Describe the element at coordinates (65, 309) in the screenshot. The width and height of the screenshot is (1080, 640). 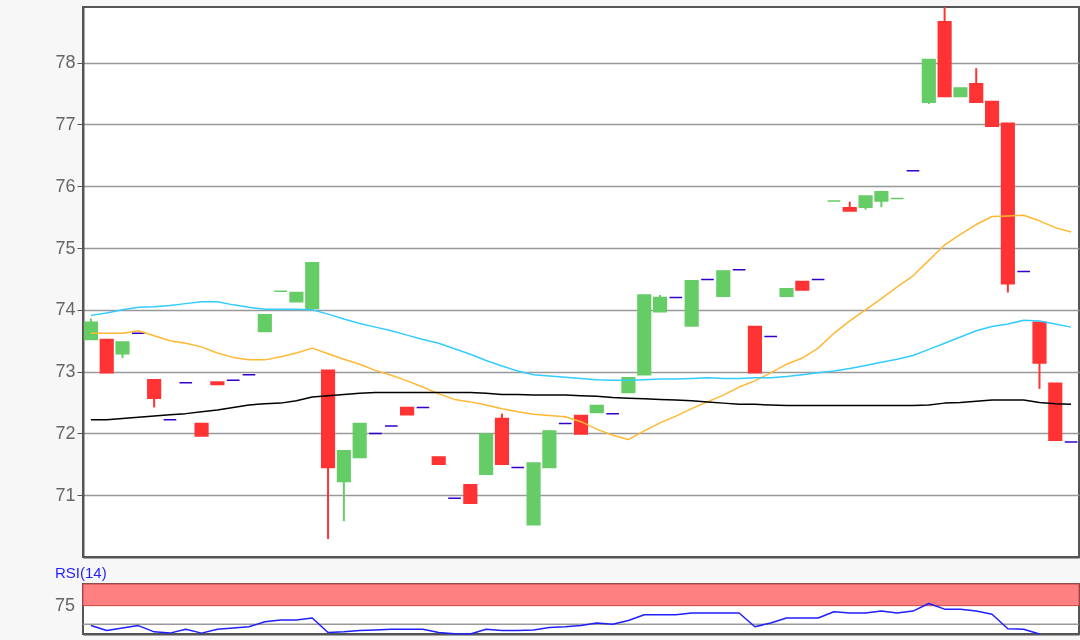
I see `y-tick-label: 74` at that location.